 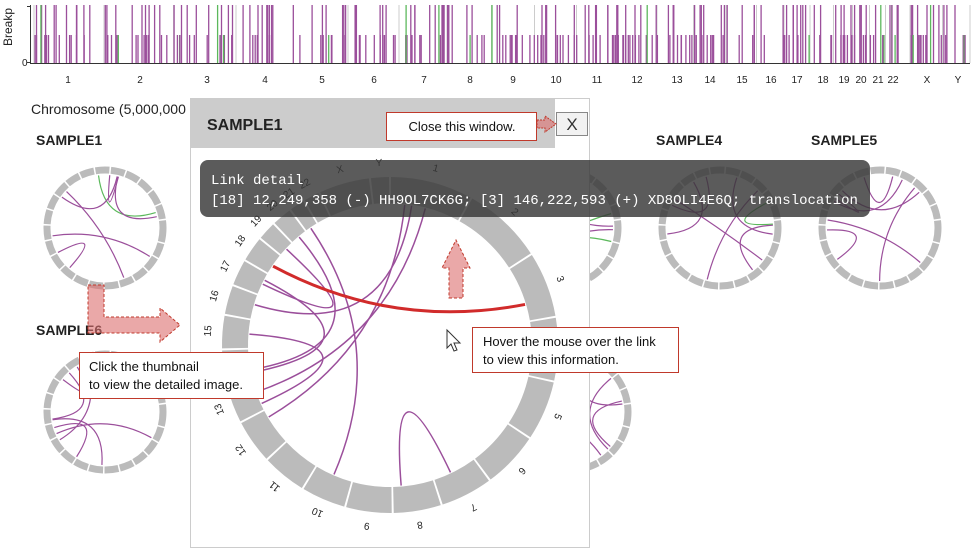 I want to click on chromosome-tick-label: 15, so click(x=742, y=80).